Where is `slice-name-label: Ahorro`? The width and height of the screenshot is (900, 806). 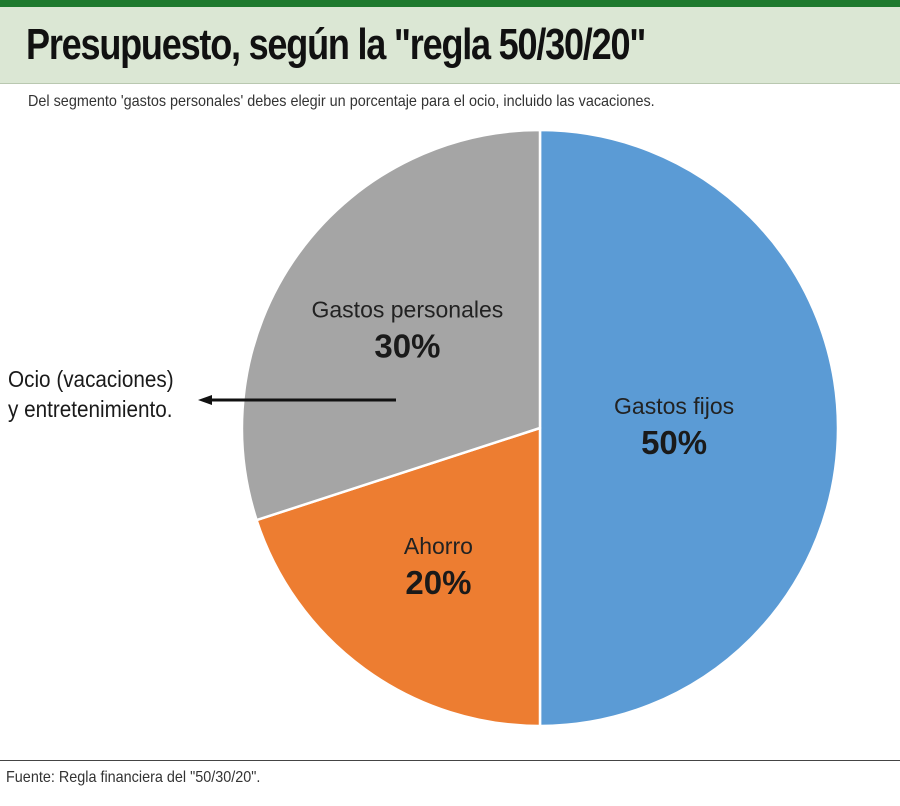 slice-name-label: Ahorro is located at coordinates (438, 546).